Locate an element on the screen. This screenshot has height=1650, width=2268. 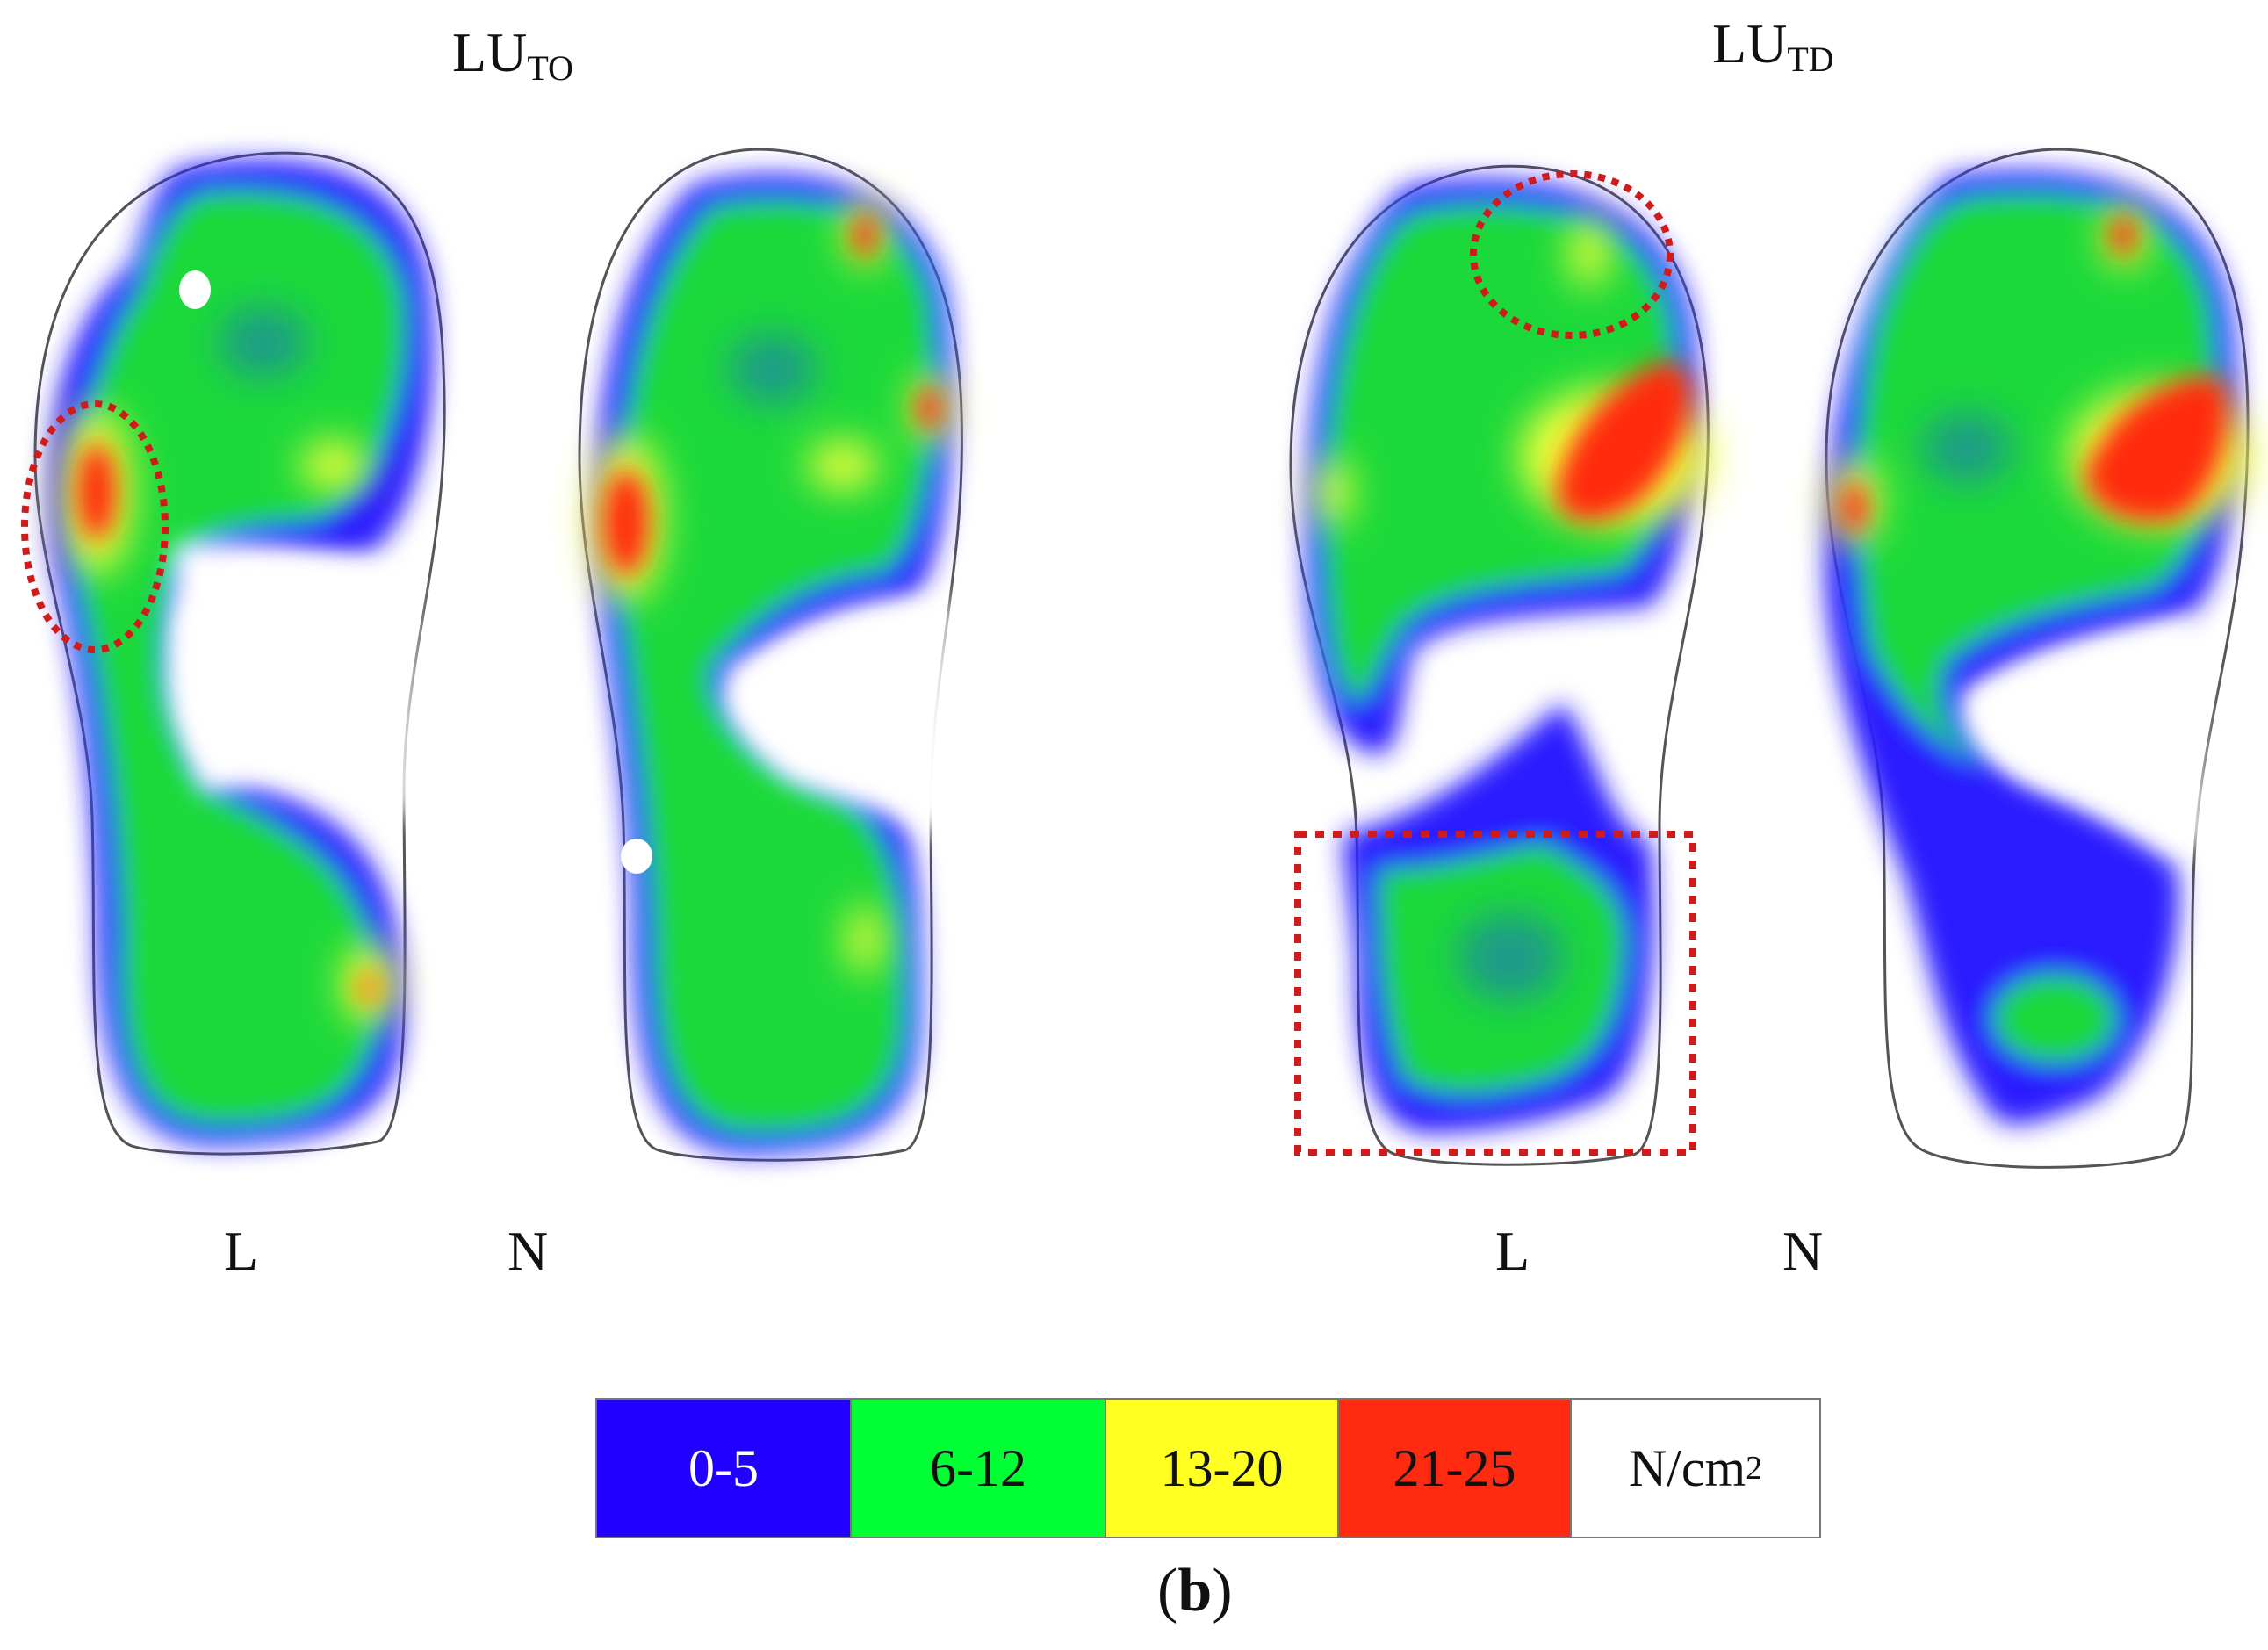
foot-lu-to-n is located at coordinates (770, 655).